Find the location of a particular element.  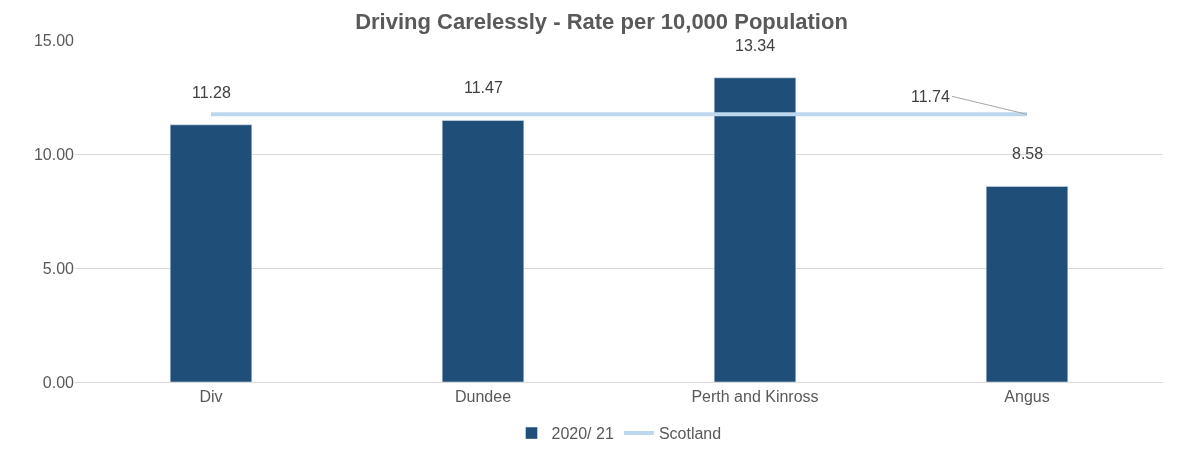

x-tick-label: Perth and Kinross is located at coordinates (755, 397).